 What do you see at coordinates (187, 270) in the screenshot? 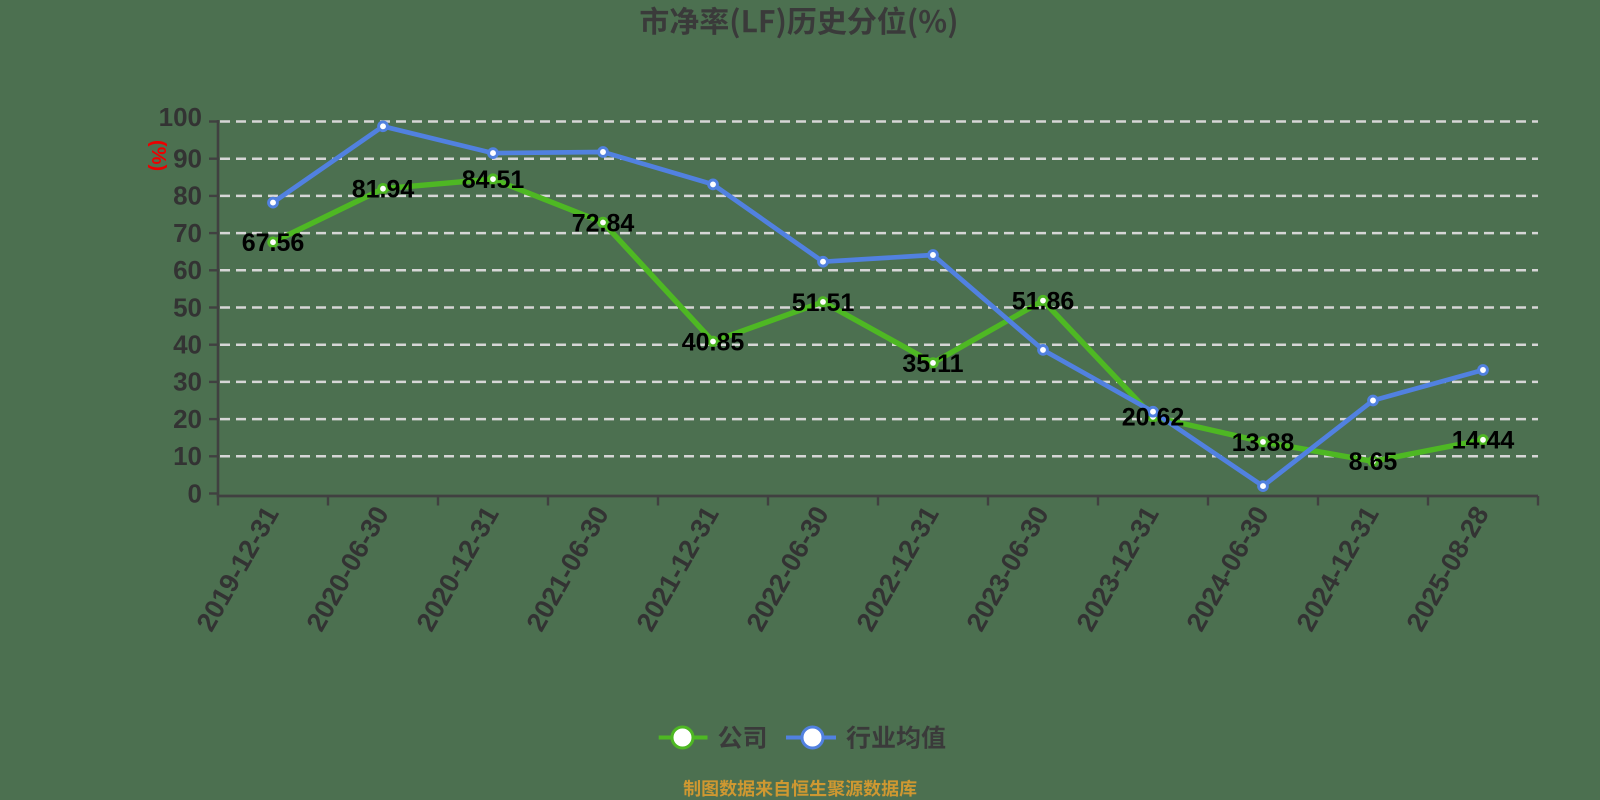
I see `svg-text: 60` at bounding box center [187, 270].